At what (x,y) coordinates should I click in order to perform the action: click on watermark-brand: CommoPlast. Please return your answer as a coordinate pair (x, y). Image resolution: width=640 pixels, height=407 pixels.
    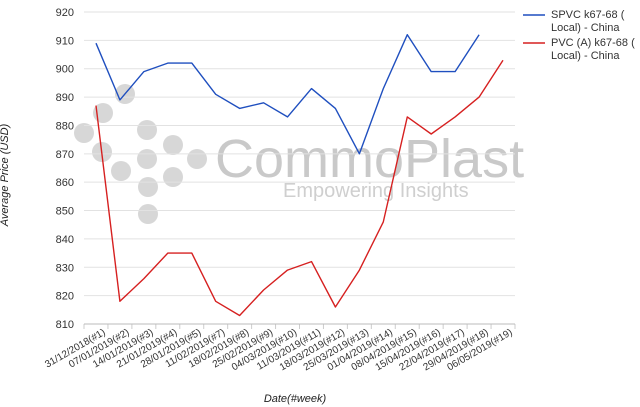
    Looking at the image, I should click on (369, 159).